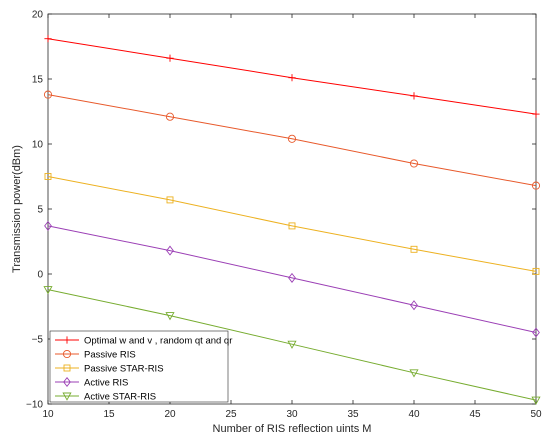 This screenshot has width=550, height=442. Describe the element at coordinates (353, 414) in the screenshot. I see `x-tick-label: 35` at that location.